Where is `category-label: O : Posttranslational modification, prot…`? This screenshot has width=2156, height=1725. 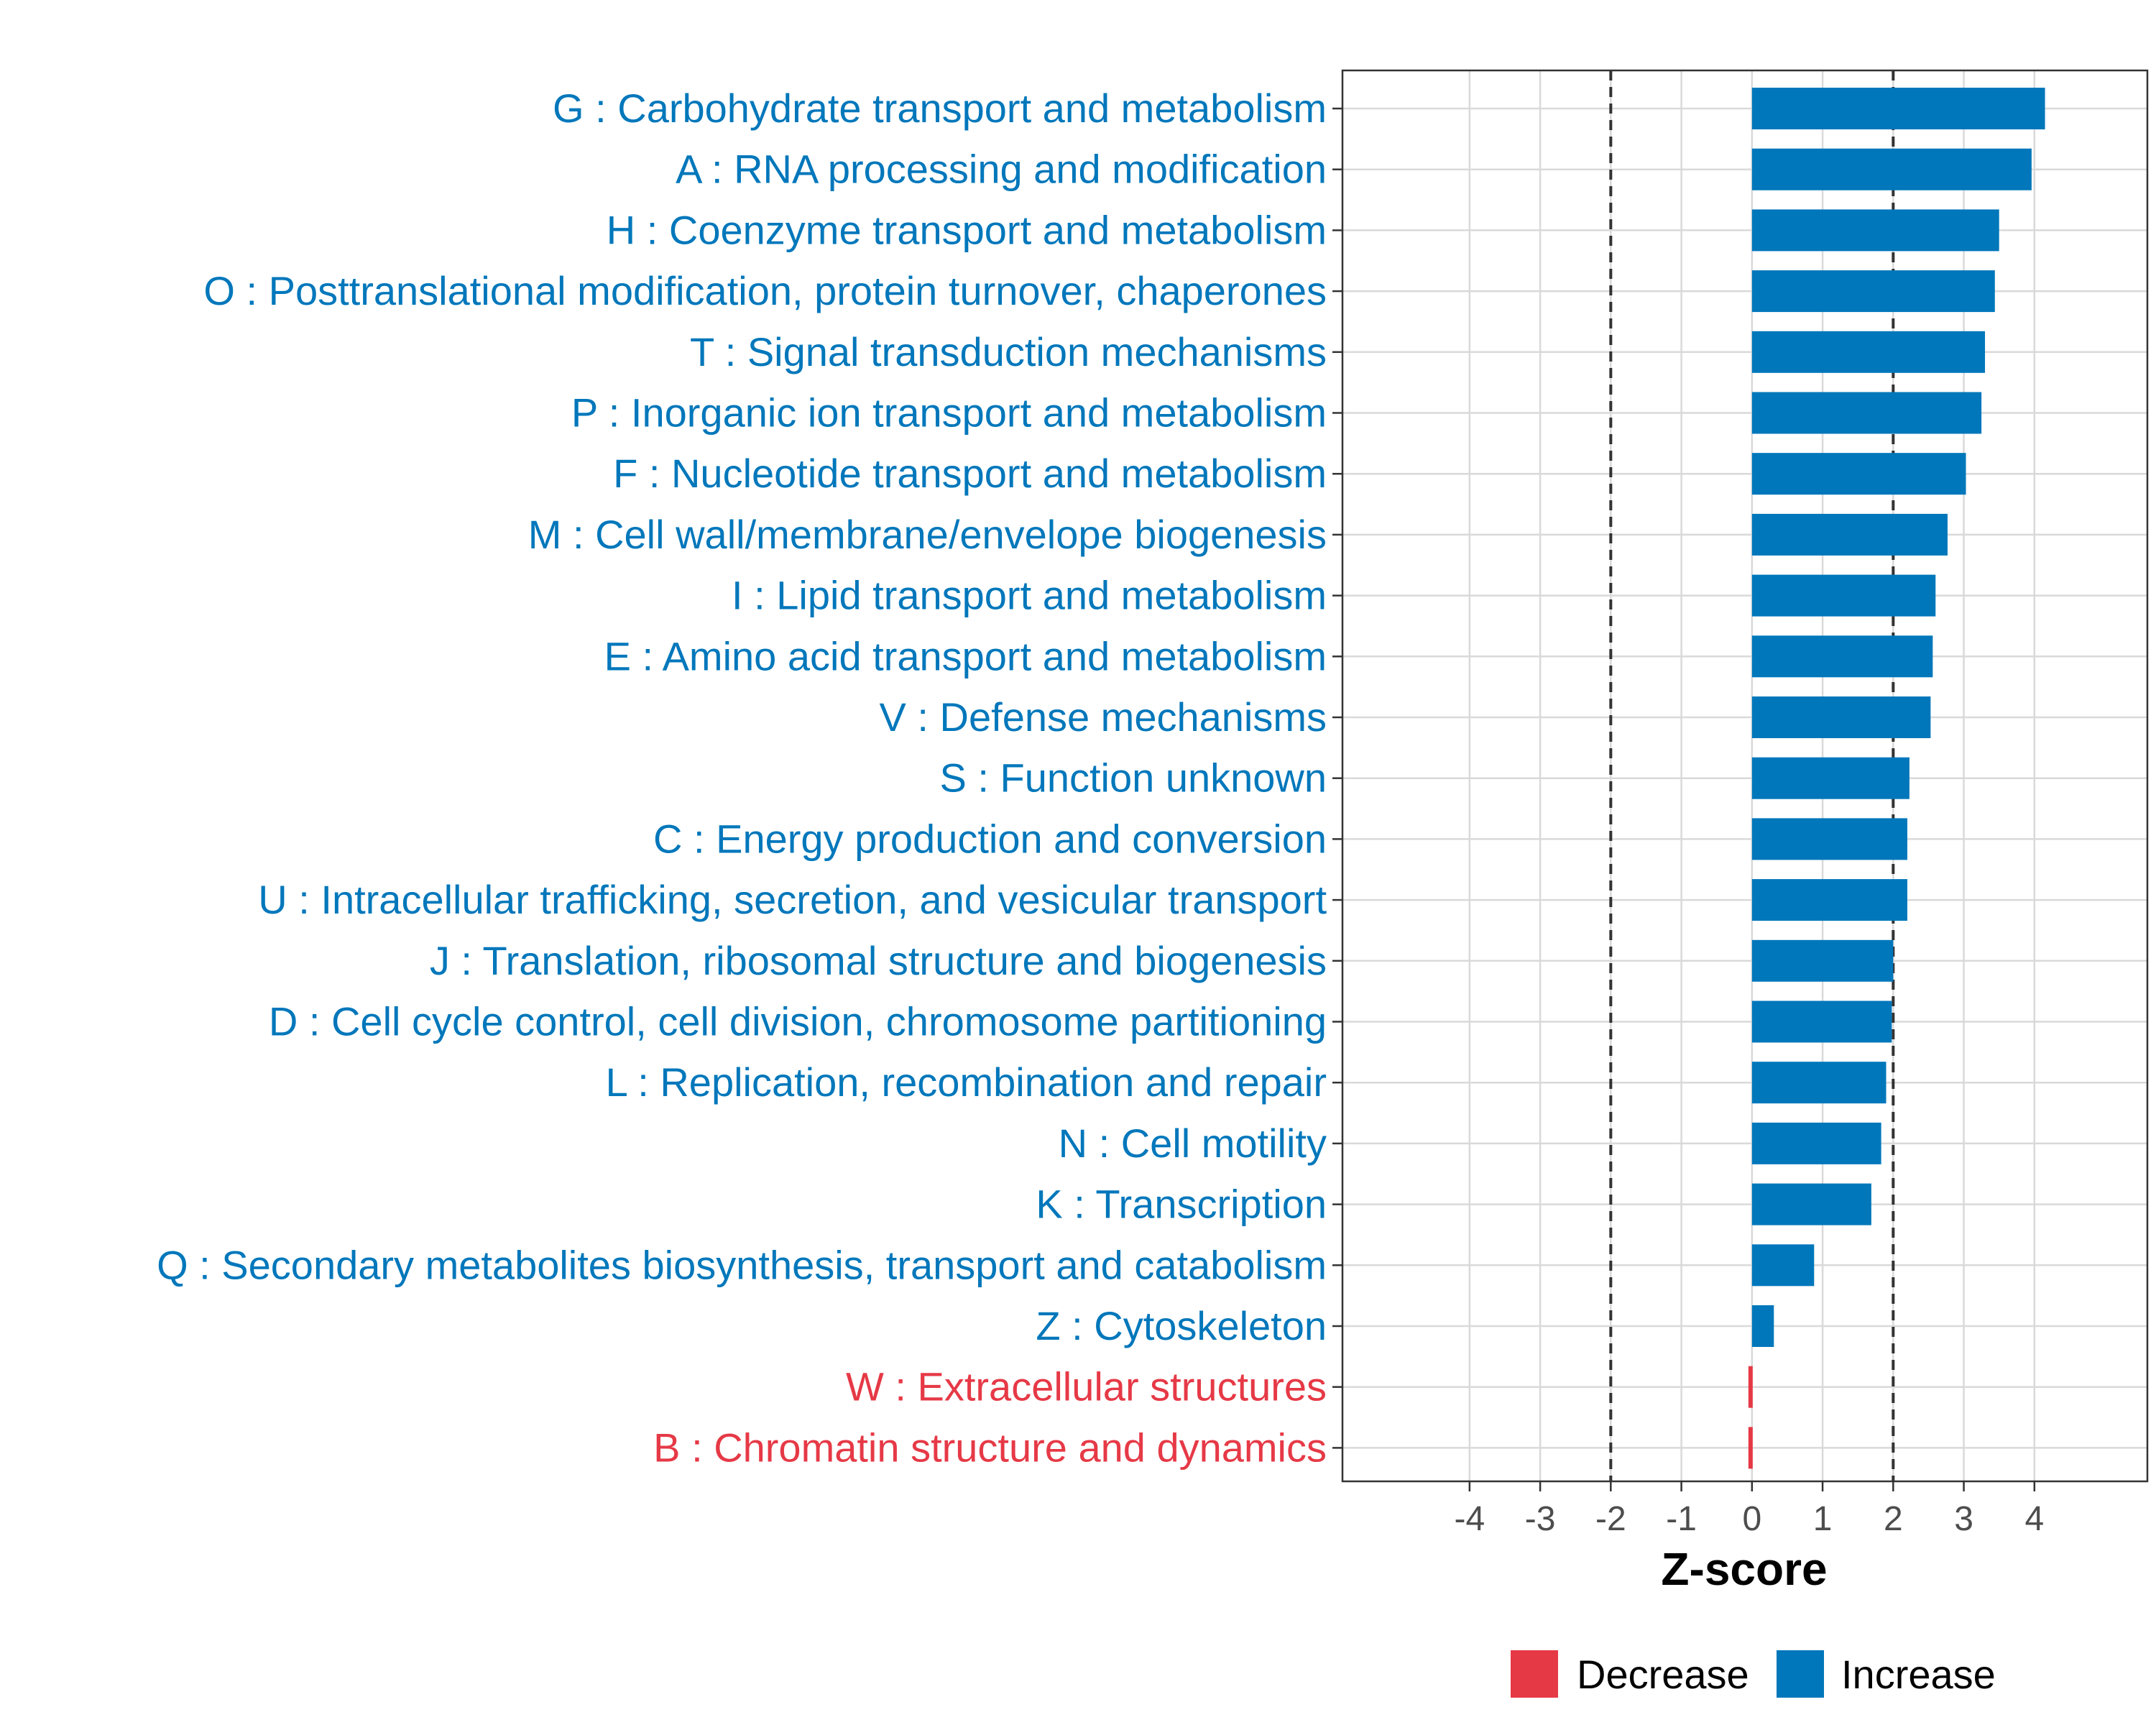
category-label: O : Posttranslational modification, prot… is located at coordinates (765, 290).